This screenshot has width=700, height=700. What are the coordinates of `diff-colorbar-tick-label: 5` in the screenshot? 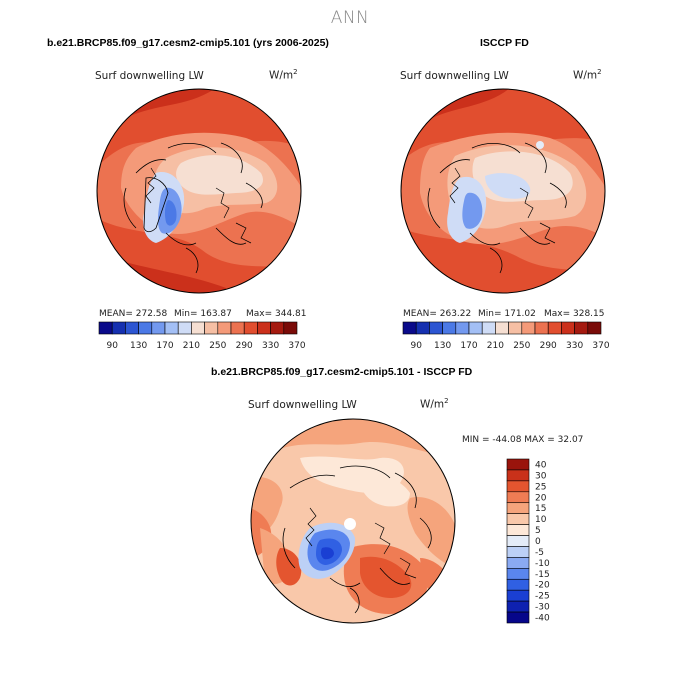 It's located at (538, 531).